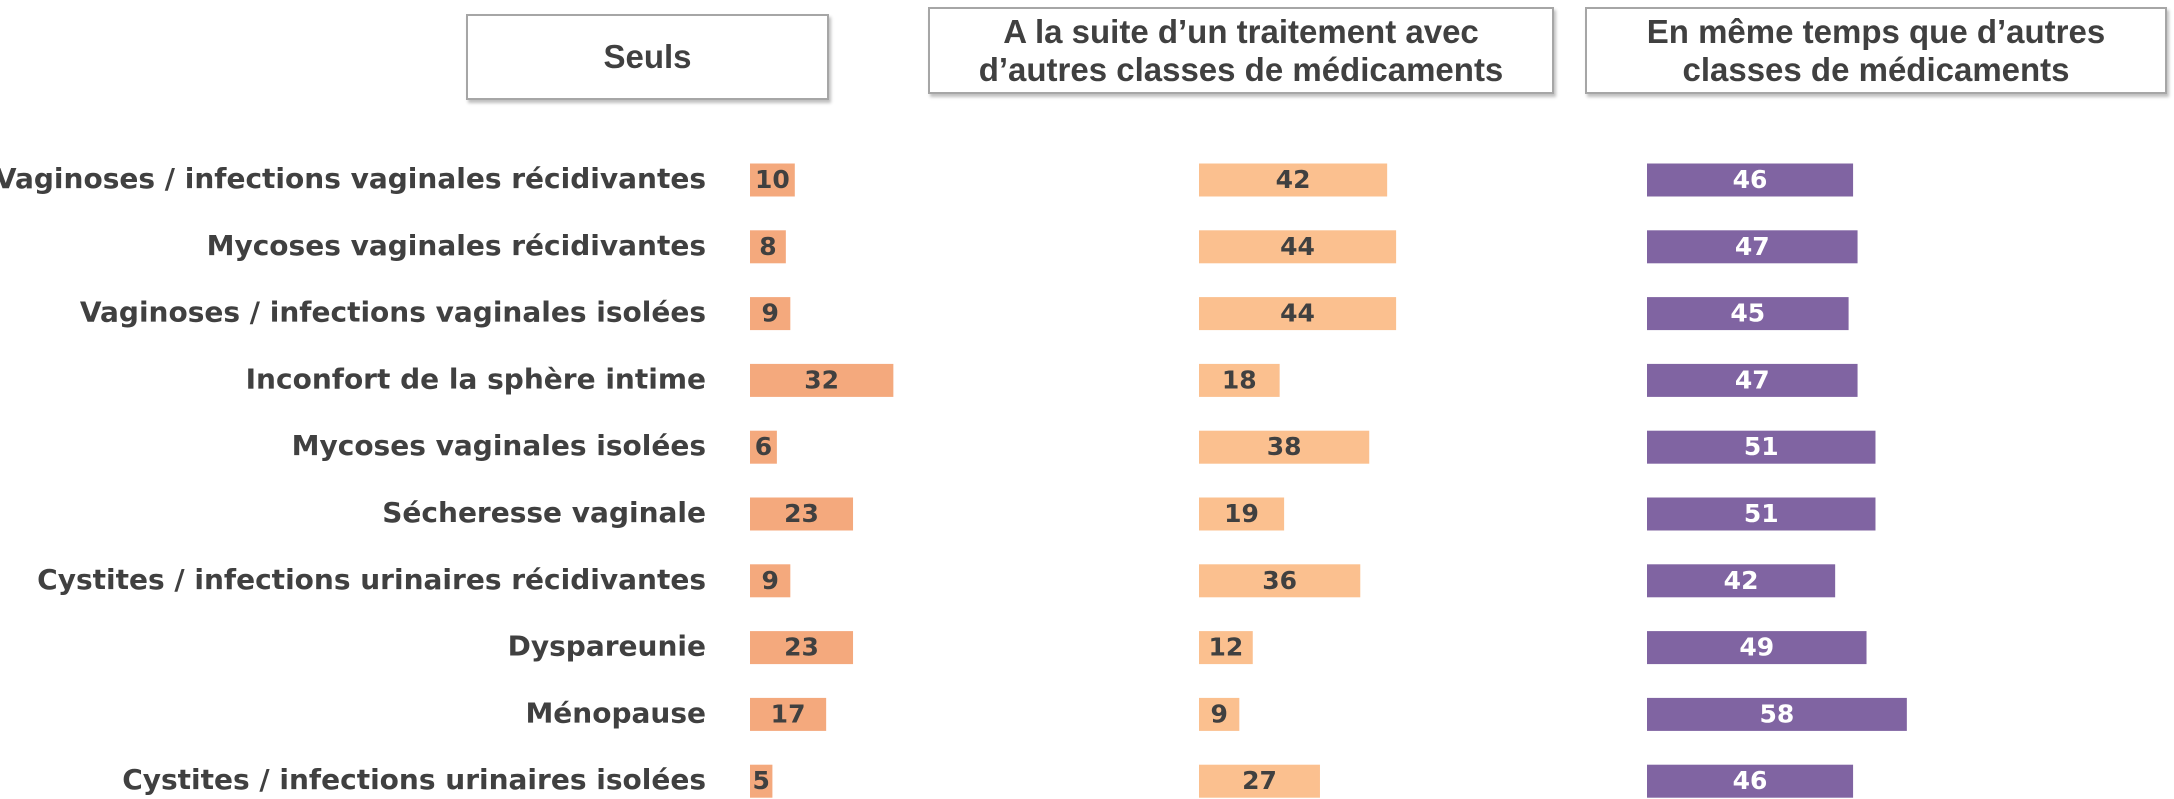  I want to click on value-label: 17, so click(788, 713).